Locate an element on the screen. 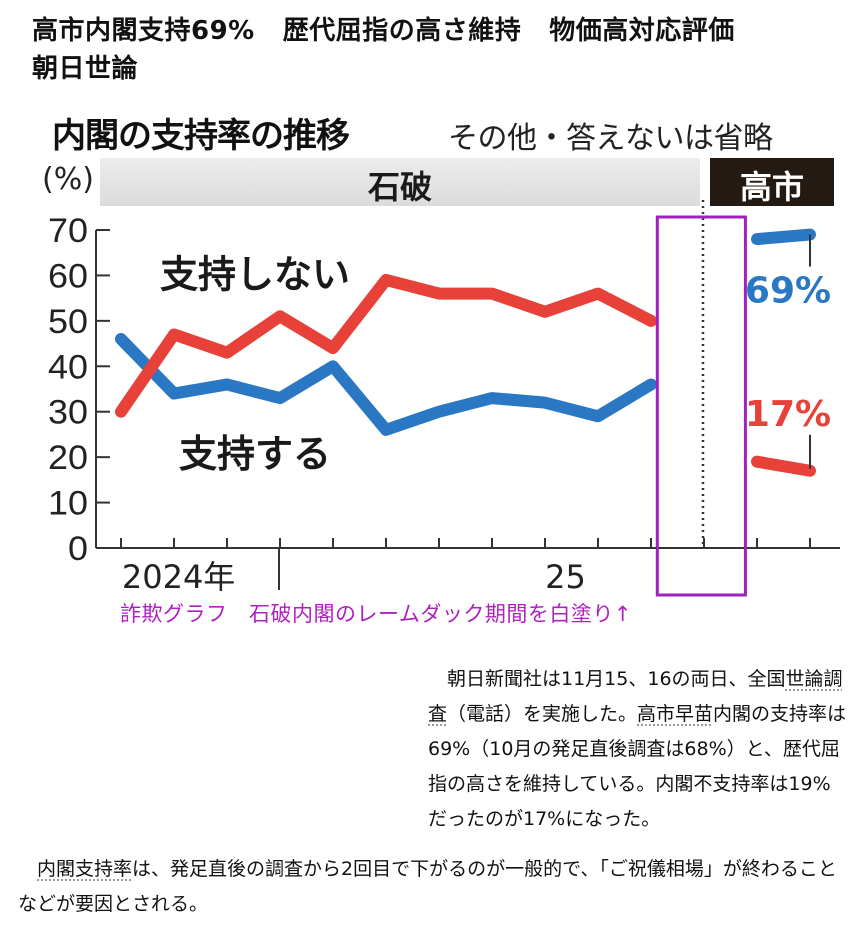 The image size is (864, 928). article-text: 朝日新聞社は11月15、16の両日、全国 is located at coordinates (607, 679).